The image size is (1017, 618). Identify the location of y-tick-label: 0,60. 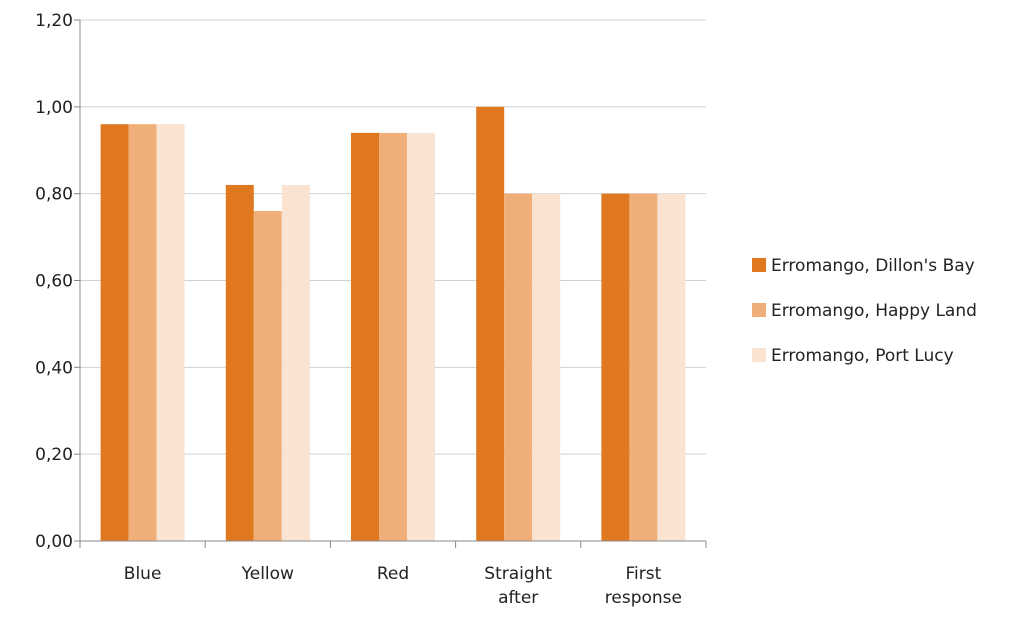
(54, 282).